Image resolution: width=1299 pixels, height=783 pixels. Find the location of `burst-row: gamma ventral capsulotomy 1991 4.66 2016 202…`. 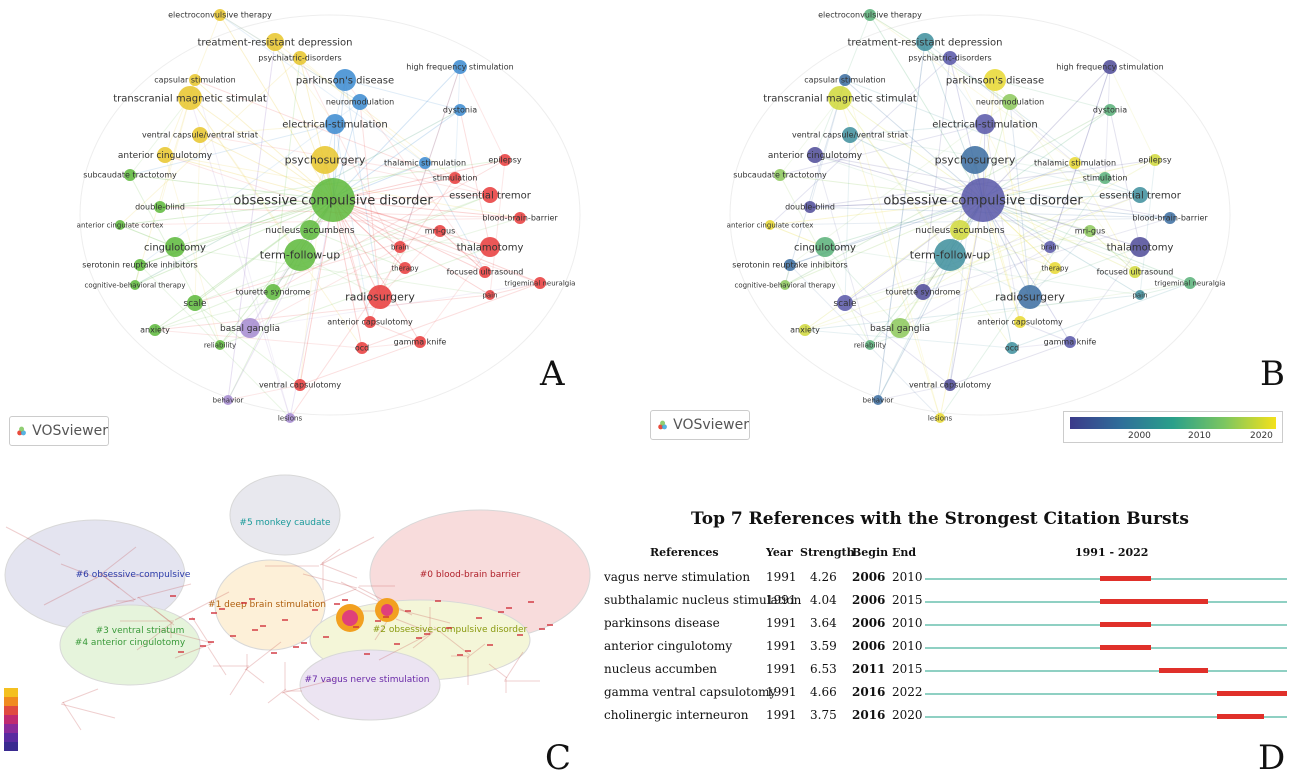

burst-row: gamma ventral capsulotomy 1991 4.66 2016 202… is located at coordinates (945, 694).